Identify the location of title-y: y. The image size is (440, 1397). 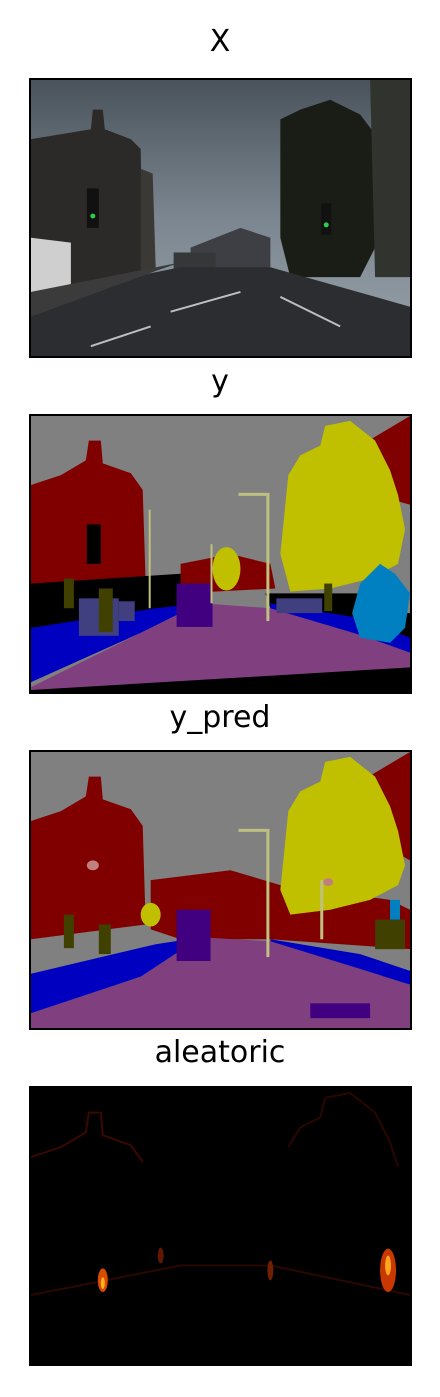
(220, 381).